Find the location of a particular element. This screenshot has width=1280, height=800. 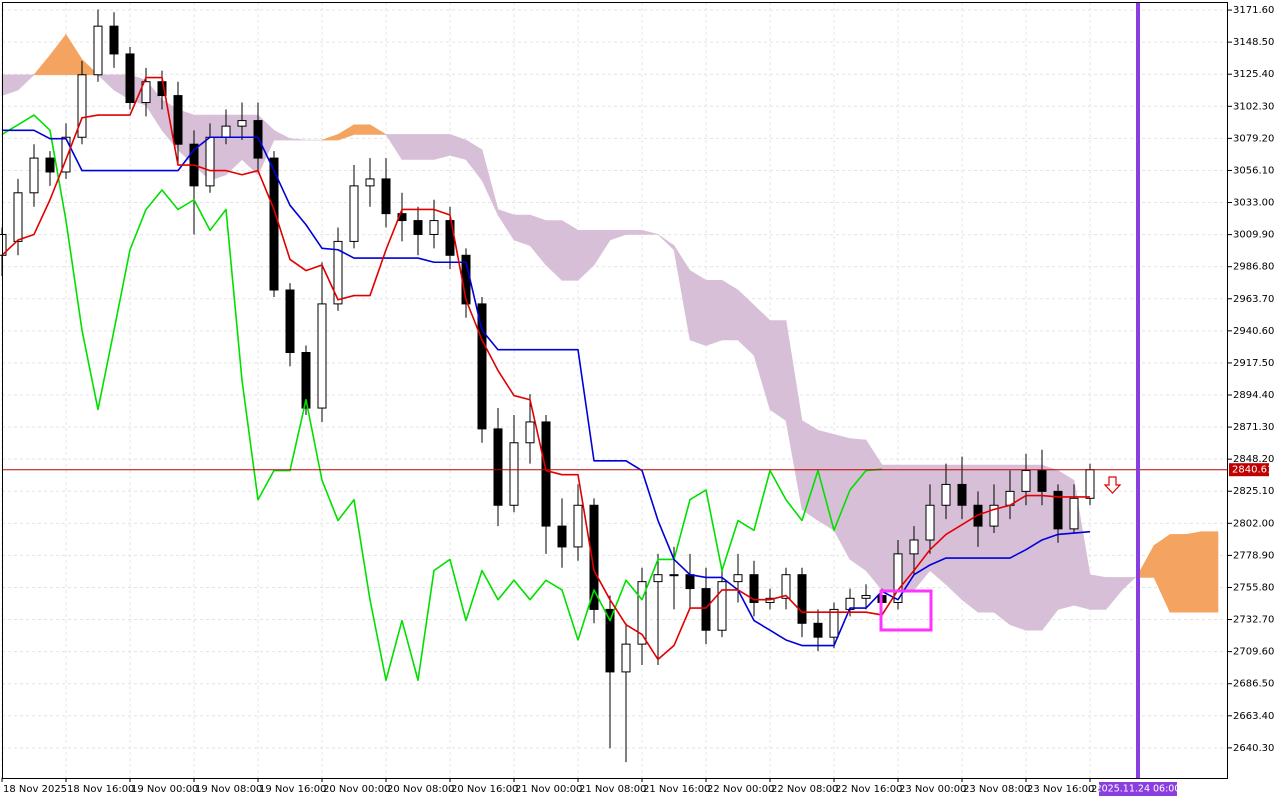

y-tick-label: 2848.20 is located at coordinates (1253, 459).